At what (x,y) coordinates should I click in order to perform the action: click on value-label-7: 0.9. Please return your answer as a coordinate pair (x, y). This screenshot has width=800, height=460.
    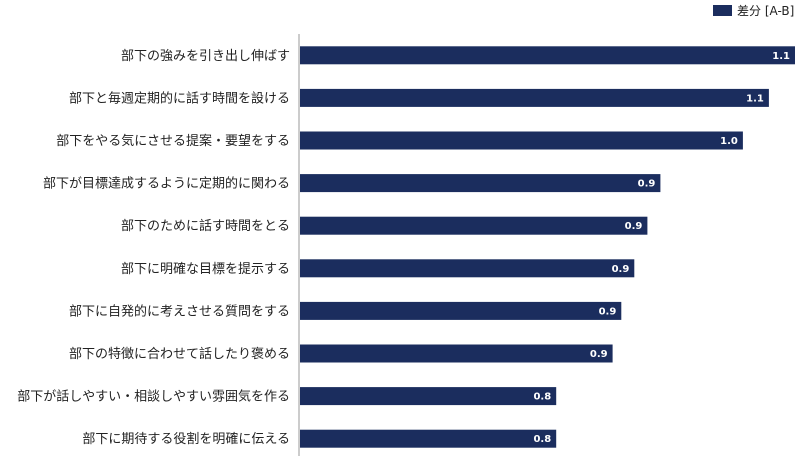
    Looking at the image, I should click on (608, 311).